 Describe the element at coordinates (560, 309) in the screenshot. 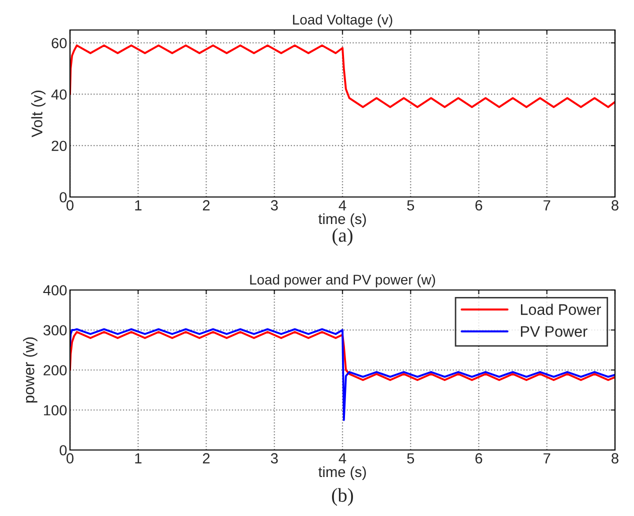

I see `legend-label: Load Power` at that location.